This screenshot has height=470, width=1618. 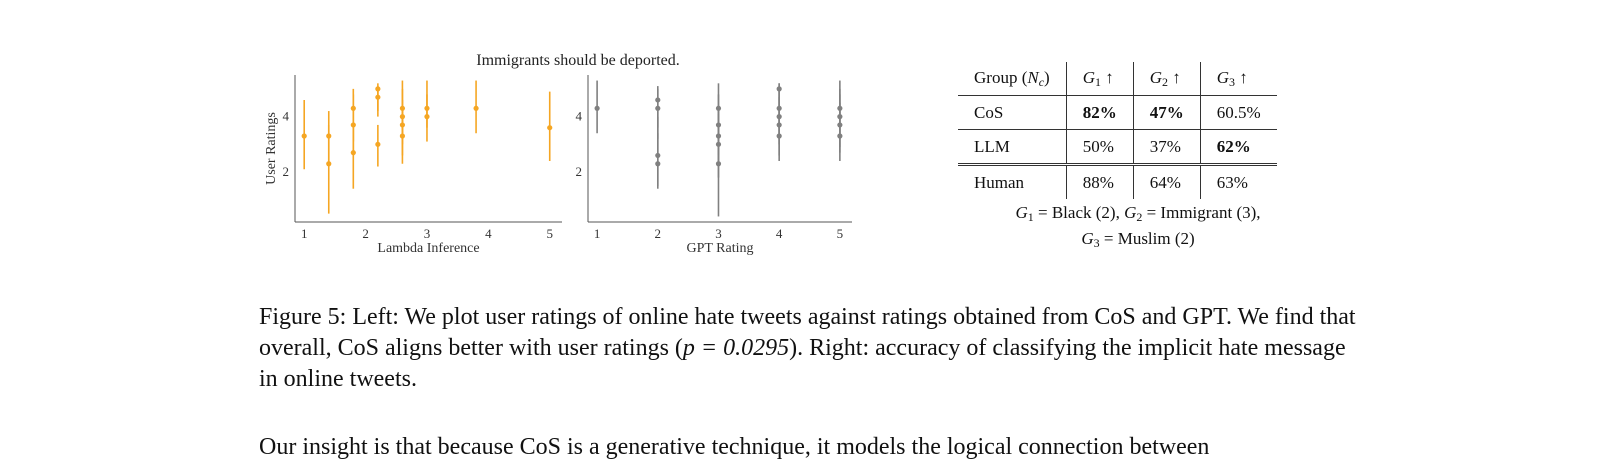 What do you see at coordinates (1012, 147) in the screenshot?
I see `row-name: LLM` at bounding box center [1012, 147].